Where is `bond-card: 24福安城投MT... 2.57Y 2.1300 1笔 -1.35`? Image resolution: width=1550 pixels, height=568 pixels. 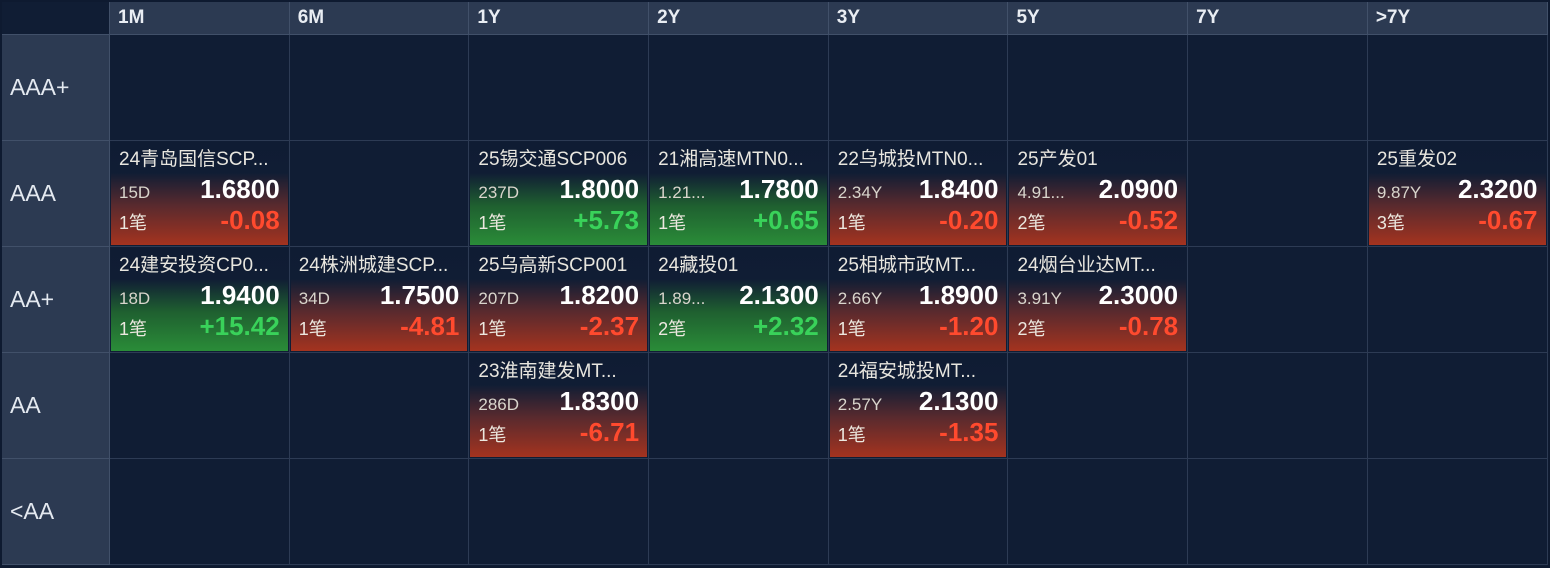
bond-card: 24福安城投MT... 2.57Y 2.1300 1笔 -1.35 is located at coordinates (918, 405).